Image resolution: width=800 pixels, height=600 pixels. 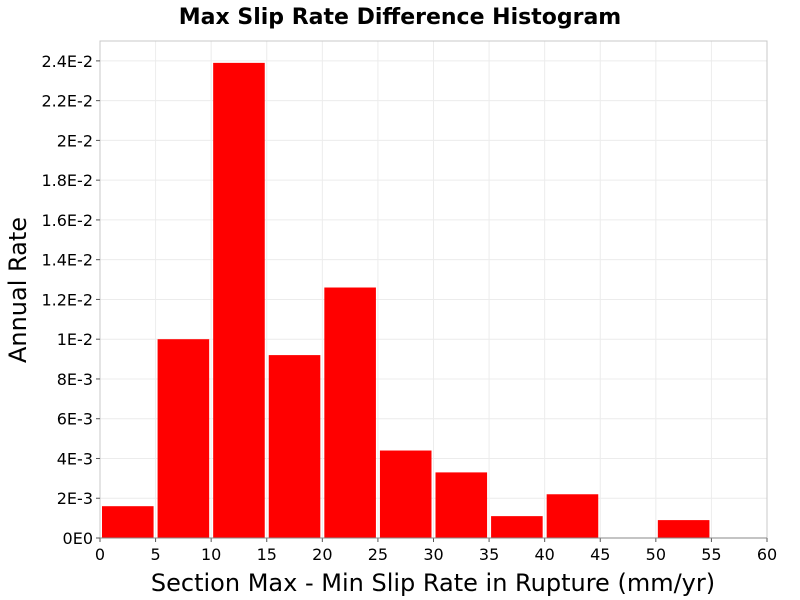 I want to click on y-tick-label: 2.4E-2, so click(x=67, y=61).